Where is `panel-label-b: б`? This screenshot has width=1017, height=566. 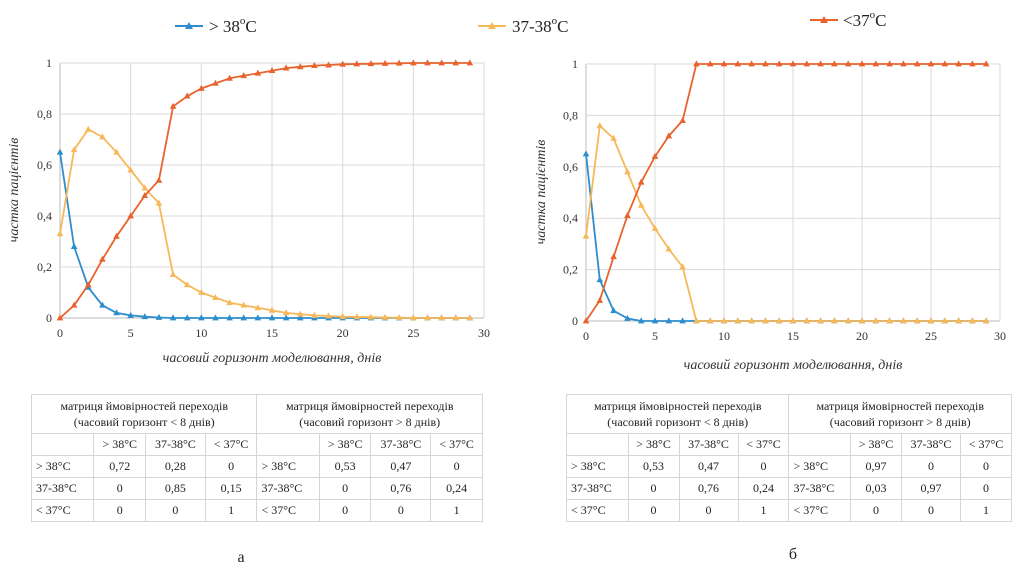 panel-label-b: б is located at coordinates (793, 554).